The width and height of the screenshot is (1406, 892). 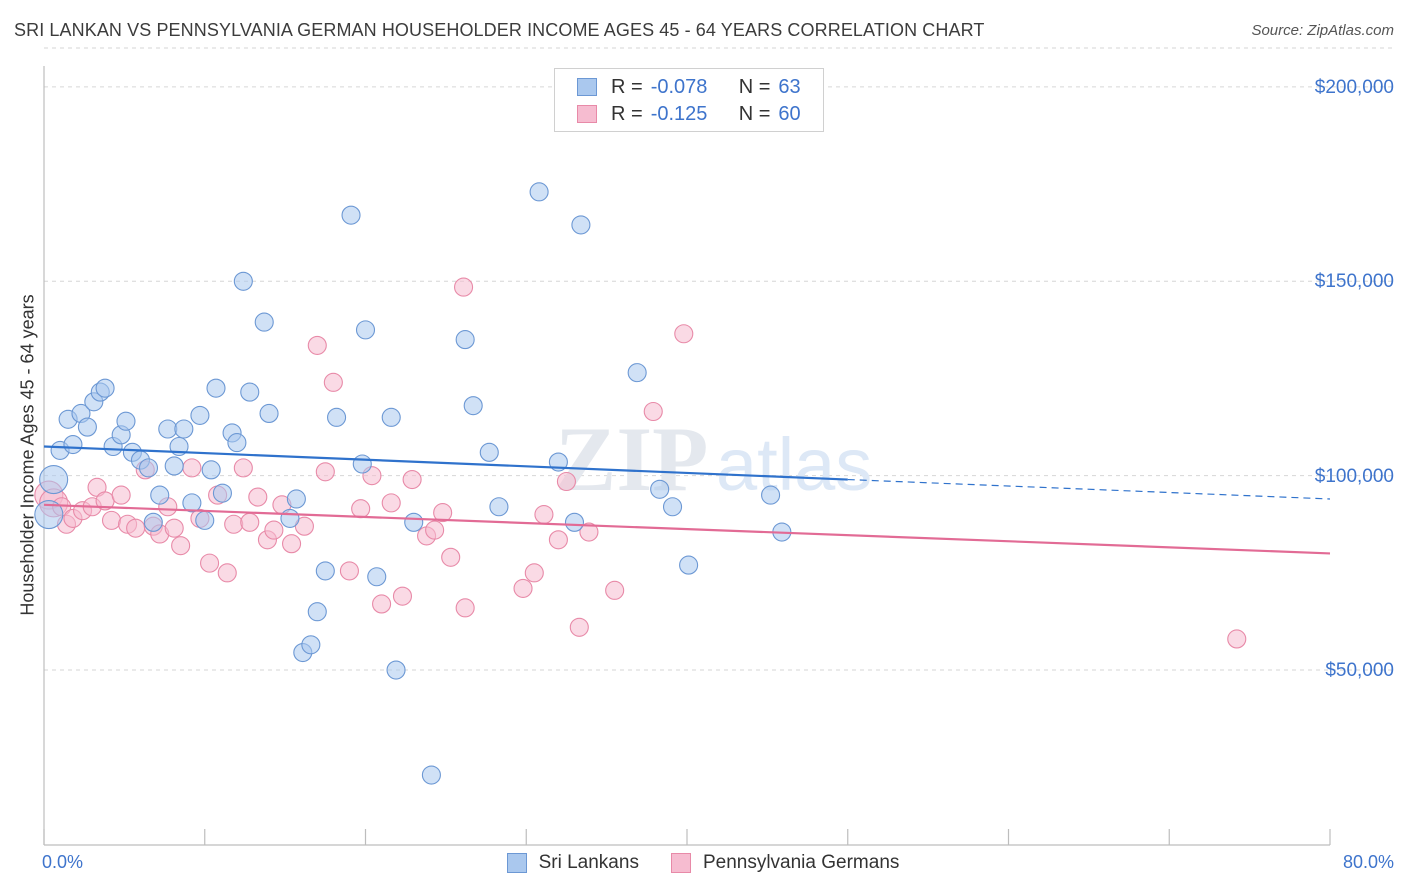 I want to click on x-tick-min: 0.0%, so click(x=63, y=862).